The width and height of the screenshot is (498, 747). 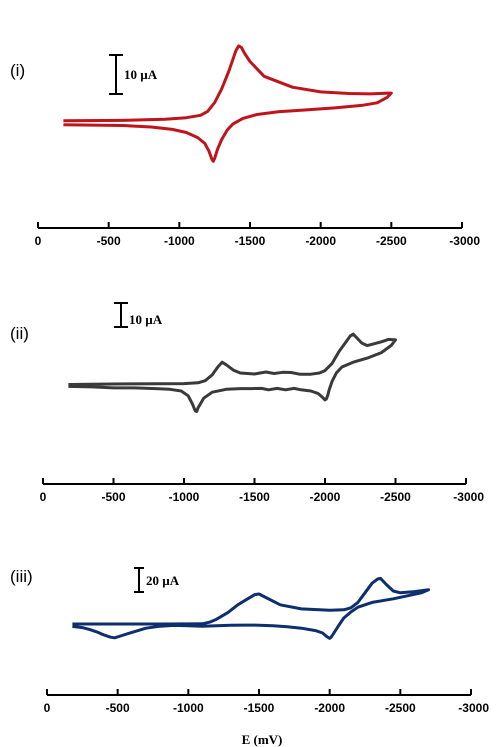 I want to click on scale-bar-label-iii: 20 µA, so click(x=163, y=580).